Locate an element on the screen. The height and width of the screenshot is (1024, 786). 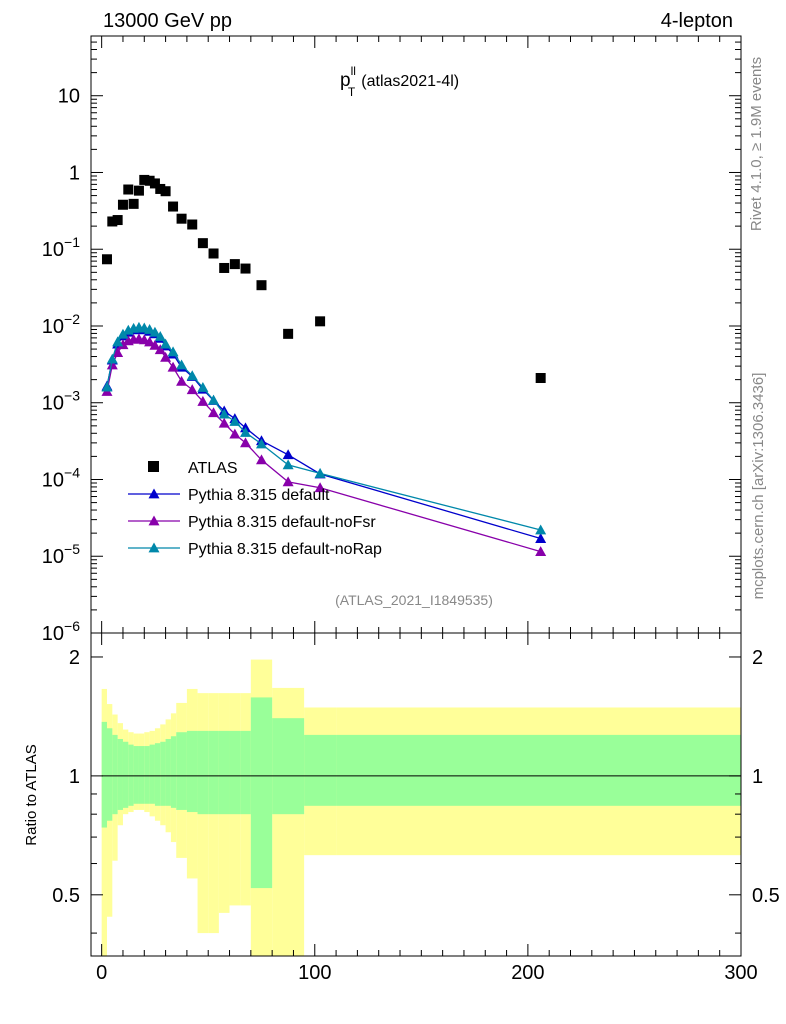
ratio-ytick-label-left: 0.5 is located at coordinates (66, 896).